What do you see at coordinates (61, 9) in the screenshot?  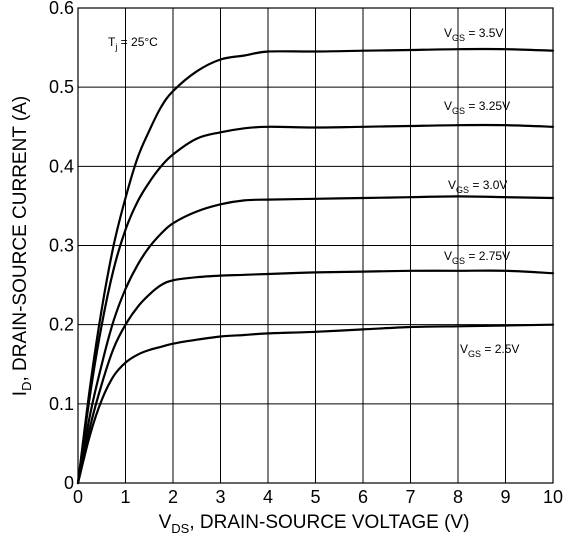 I see `y-tick-label: 0.6` at bounding box center [61, 9].